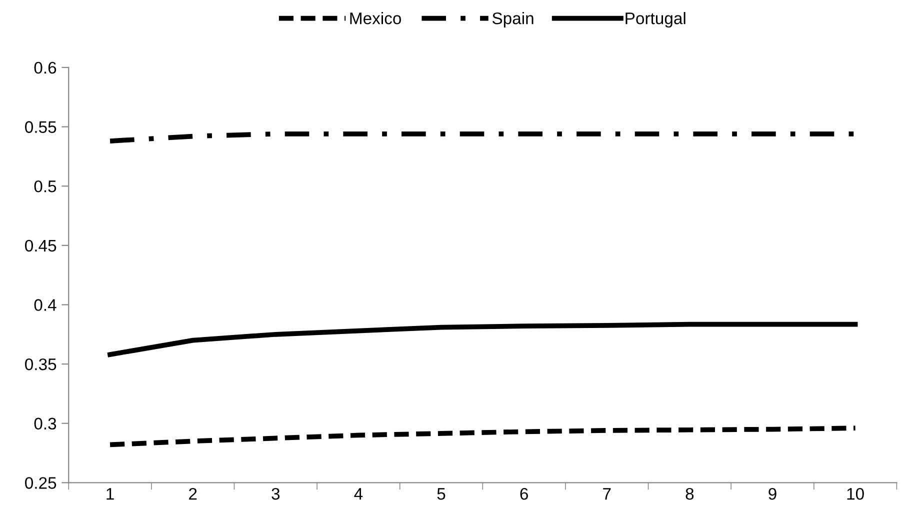  Describe the element at coordinates (772, 494) in the screenshot. I see `x-tick-label: 9` at that location.